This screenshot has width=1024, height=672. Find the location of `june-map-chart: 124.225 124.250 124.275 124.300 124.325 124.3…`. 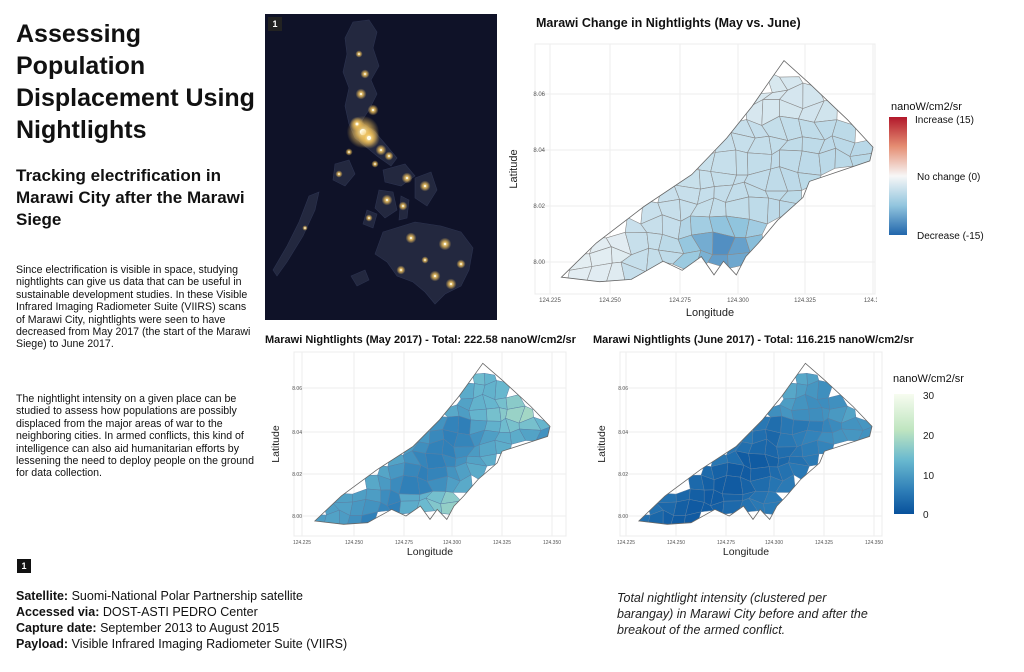

june-map-chart: 124.225 124.250 124.275 124.300 124.325 124.3… is located at coordinates (739, 454).